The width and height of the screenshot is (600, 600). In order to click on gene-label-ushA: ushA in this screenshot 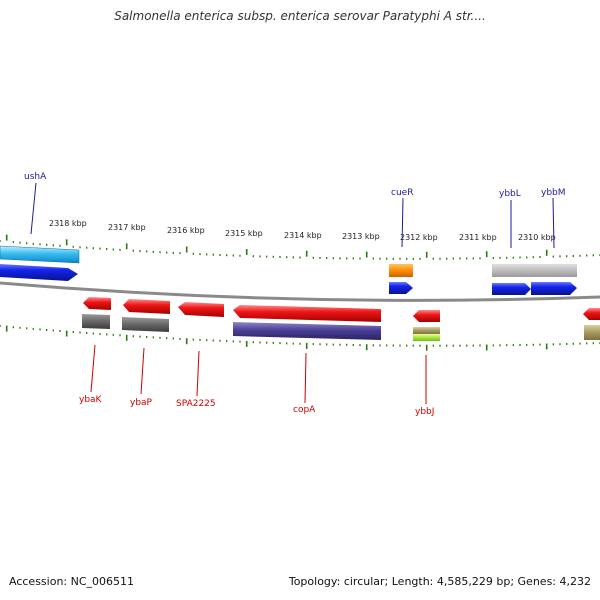, I will do `click(35, 177)`.